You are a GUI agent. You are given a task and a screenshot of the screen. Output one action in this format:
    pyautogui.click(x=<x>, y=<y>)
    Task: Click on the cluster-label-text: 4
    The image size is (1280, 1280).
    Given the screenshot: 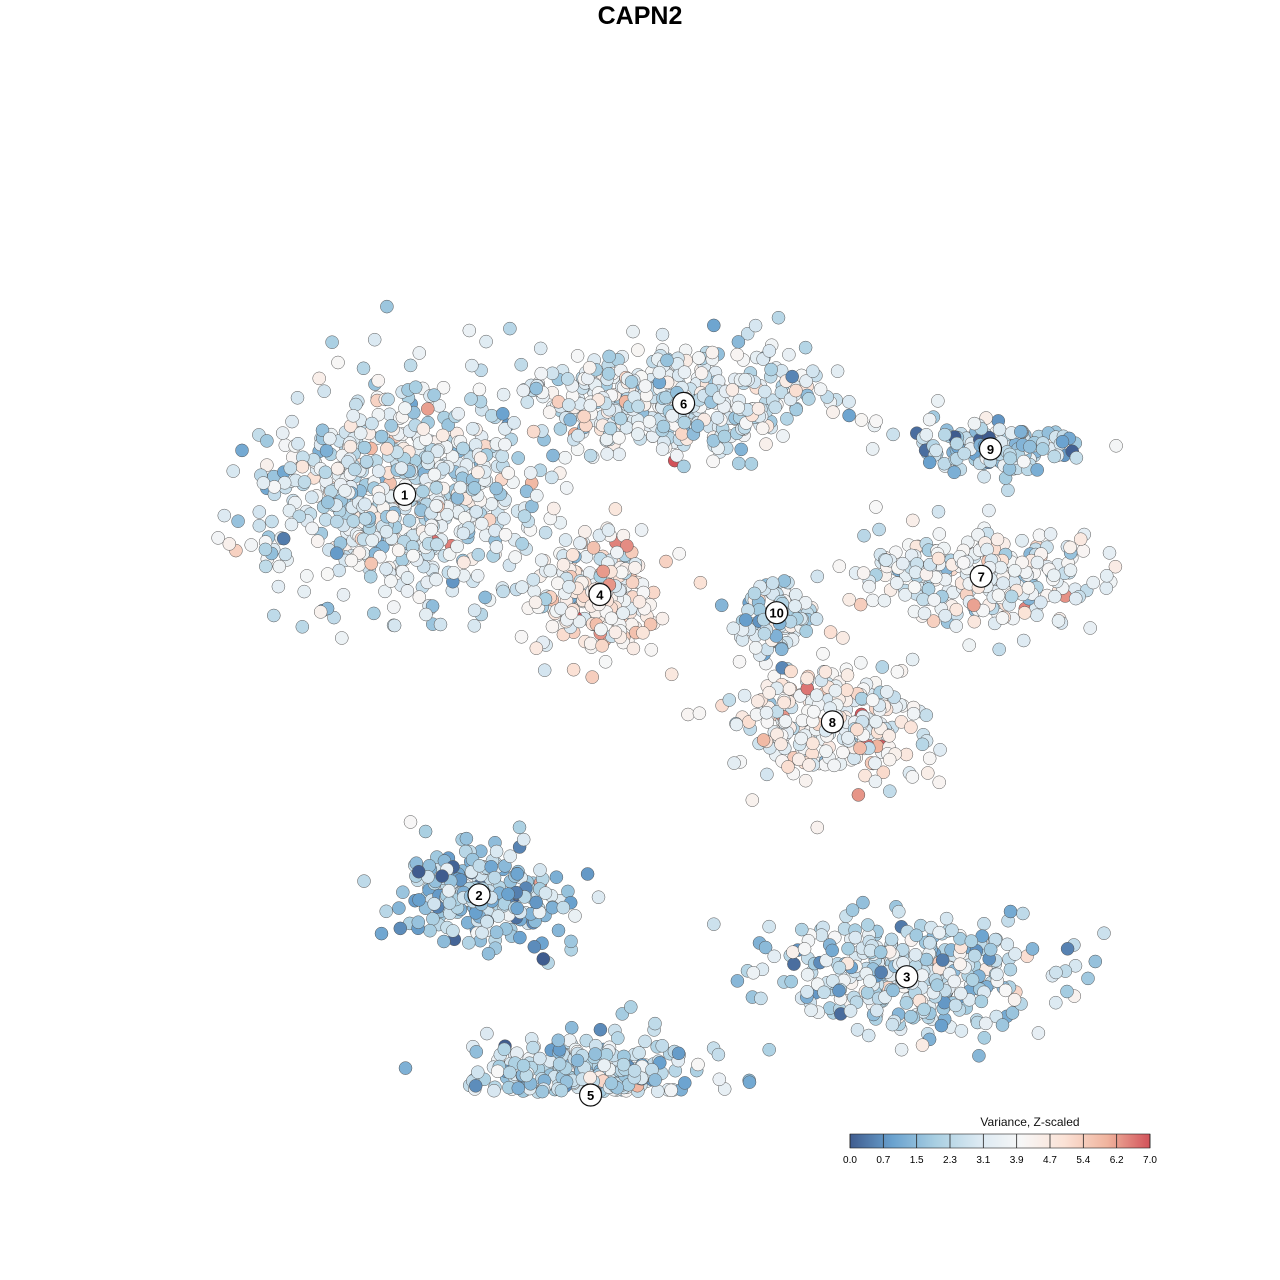 What is the action you would take?
    pyautogui.click(x=600, y=595)
    